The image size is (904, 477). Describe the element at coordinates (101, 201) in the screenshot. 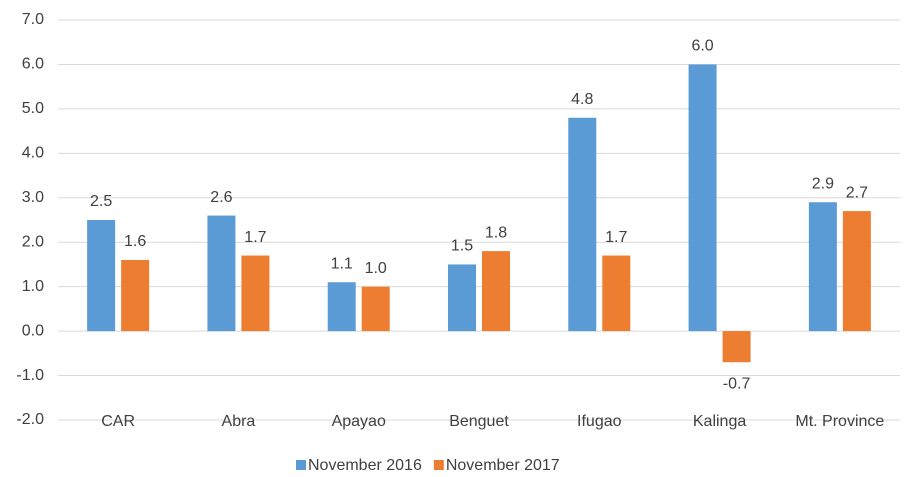

I see `data-label: 2.5` at that location.